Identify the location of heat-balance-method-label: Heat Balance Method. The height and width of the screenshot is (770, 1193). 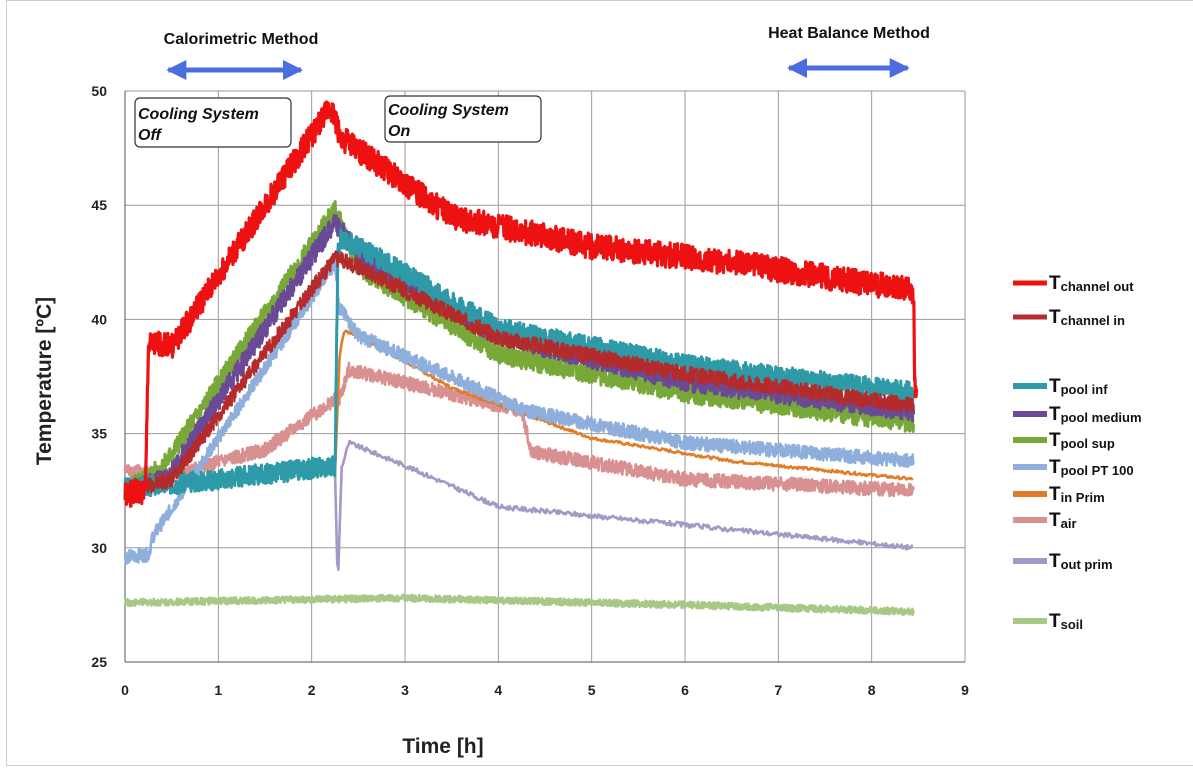
(849, 33).